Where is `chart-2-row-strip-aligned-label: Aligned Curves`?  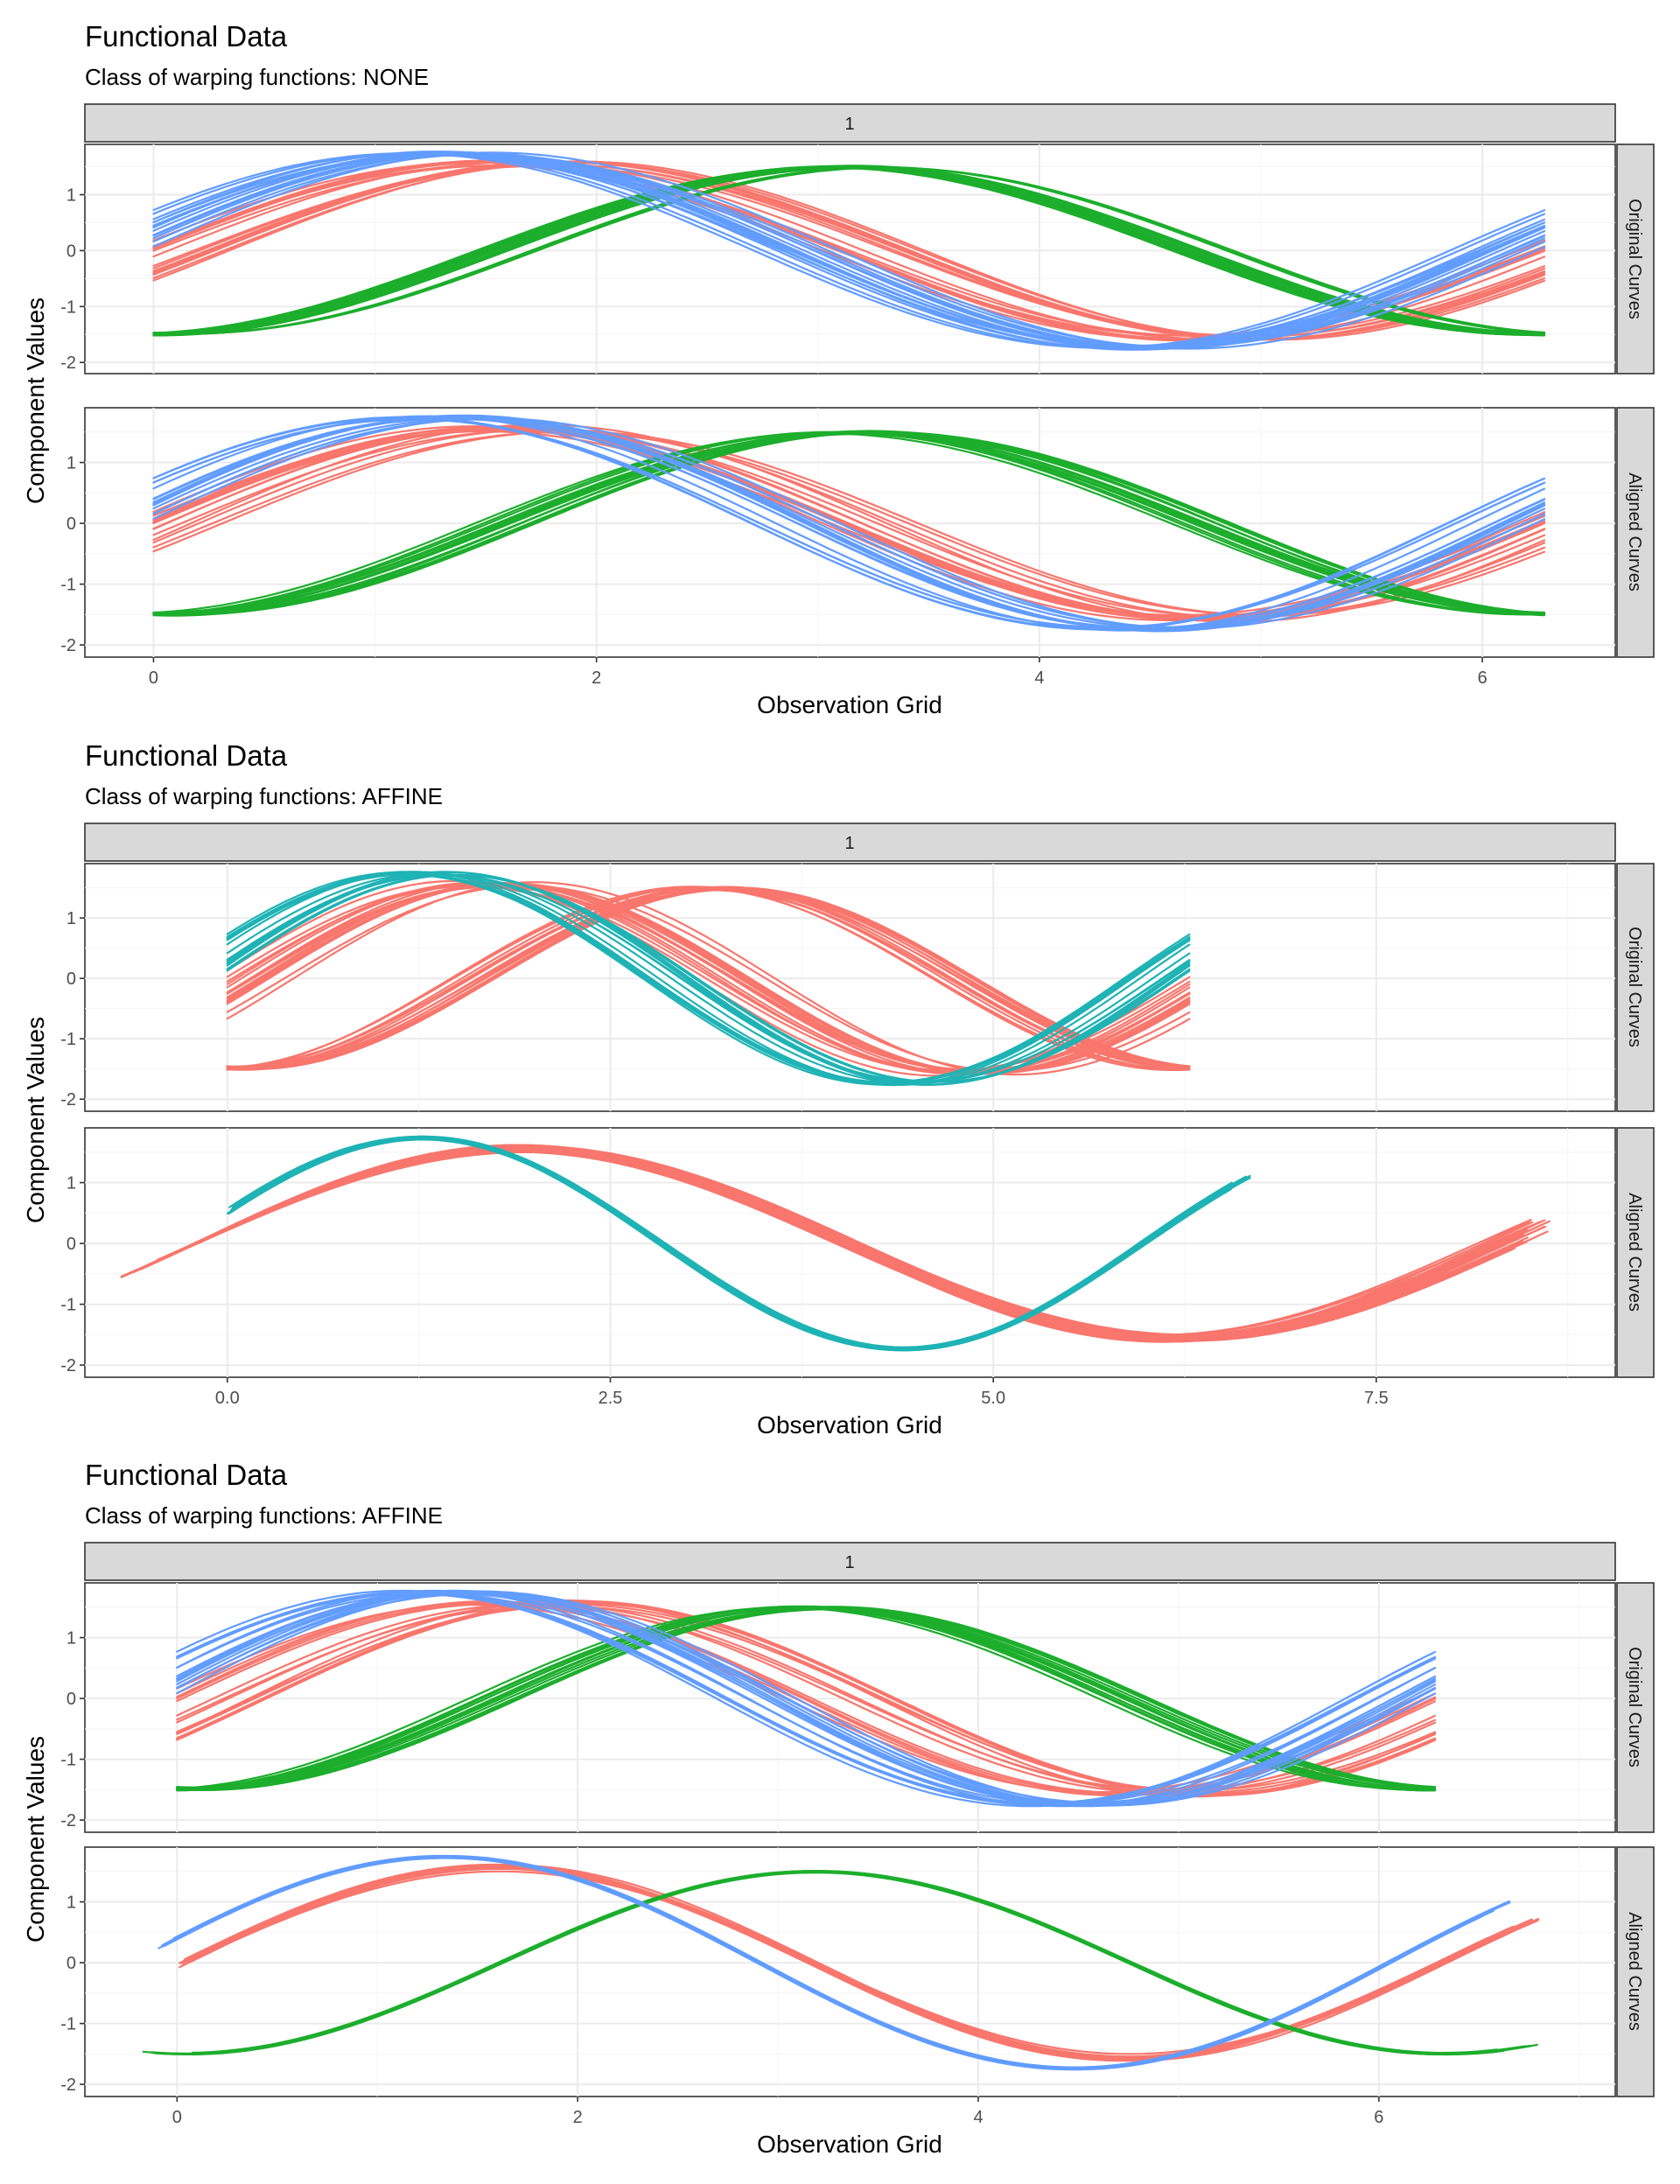
chart-2-row-strip-aligned-label: Aligned Curves is located at coordinates (1634, 1252).